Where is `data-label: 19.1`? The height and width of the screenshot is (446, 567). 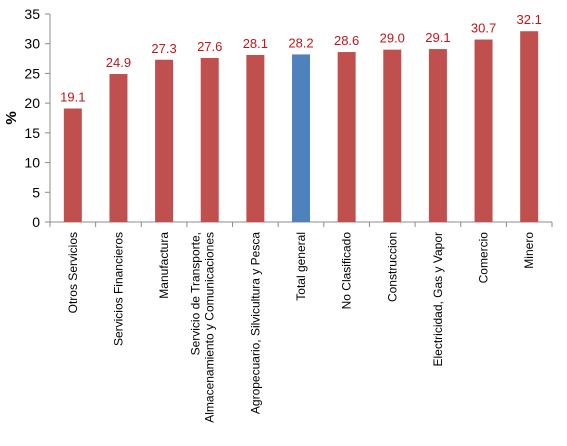
data-label: 19.1 is located at coordinates (72, 96).